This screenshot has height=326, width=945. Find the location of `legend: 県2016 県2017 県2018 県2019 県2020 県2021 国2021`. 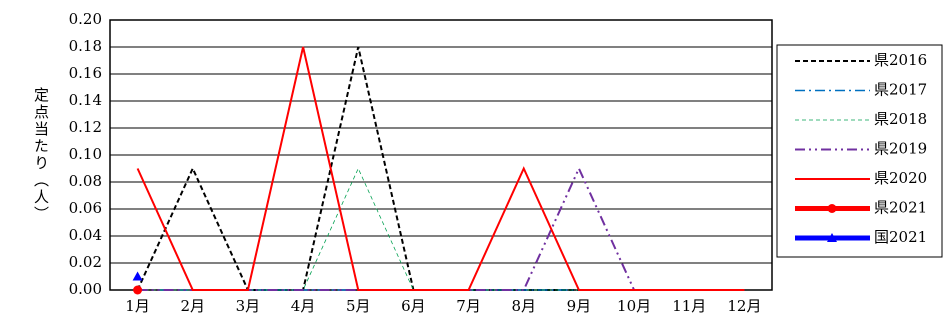

legend: 県2016 県2017 県2018 県2019 県2020 県2021 国2021 is located at coordinates (859, 151).